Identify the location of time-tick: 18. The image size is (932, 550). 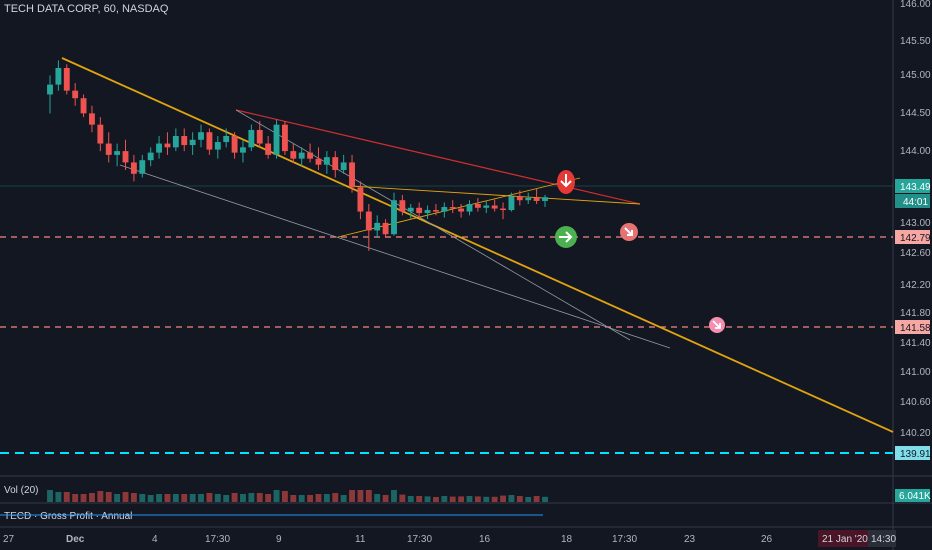
(567, 539).